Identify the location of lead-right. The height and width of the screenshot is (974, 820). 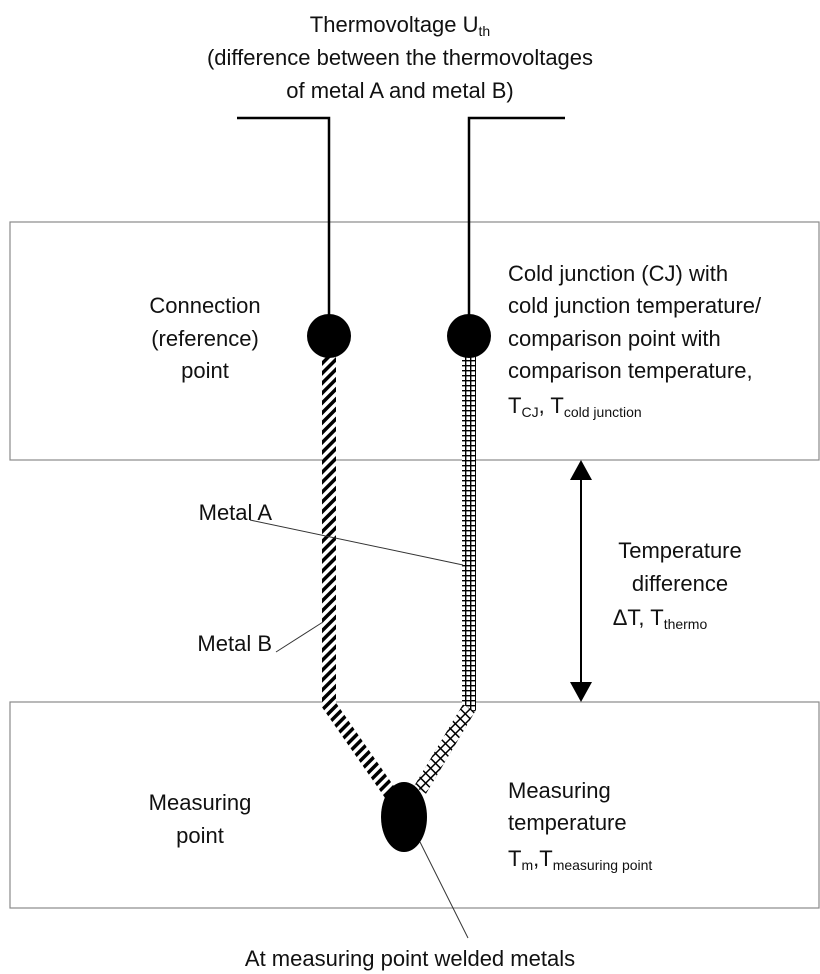
(516, 223).